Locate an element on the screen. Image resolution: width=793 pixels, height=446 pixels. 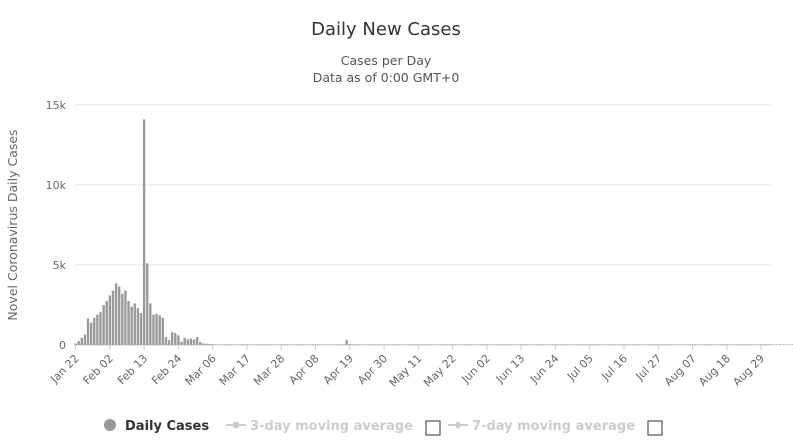
legend-label-7-day-moving-average: 7-day moving average is located at coordinates (553, 426).